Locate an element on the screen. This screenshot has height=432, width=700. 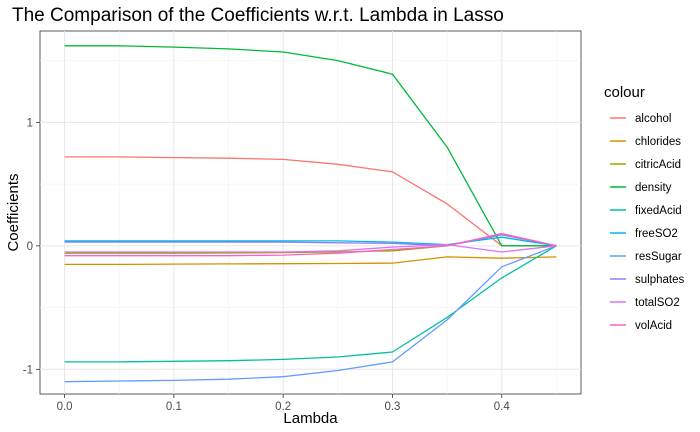
legend-label-volAcid: volAcid is located at coordinates (653, 326).